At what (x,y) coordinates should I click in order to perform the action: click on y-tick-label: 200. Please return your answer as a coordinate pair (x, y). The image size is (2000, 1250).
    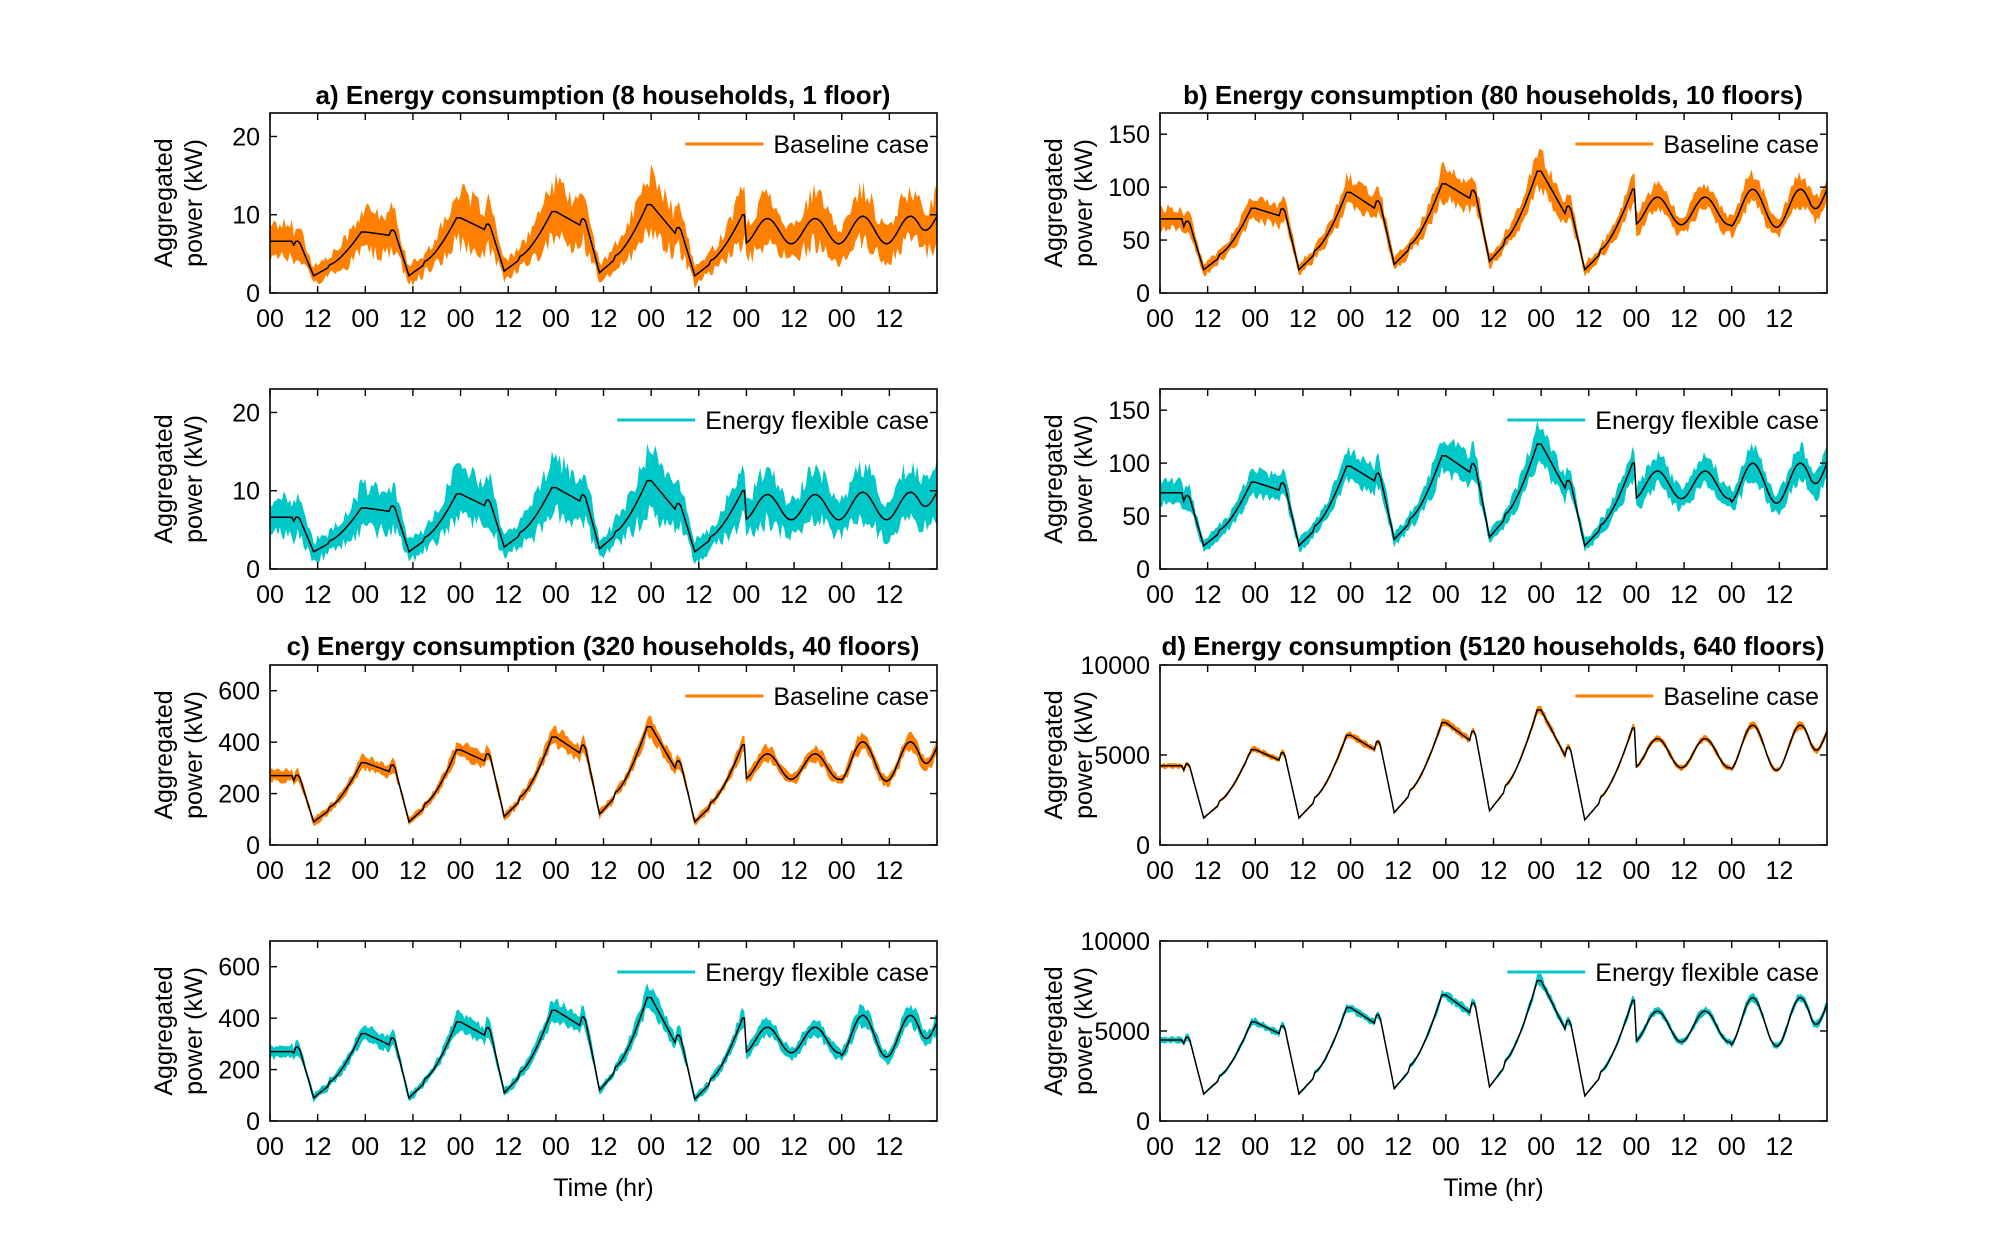
    Looking at the image, I should click on (239, 1071).